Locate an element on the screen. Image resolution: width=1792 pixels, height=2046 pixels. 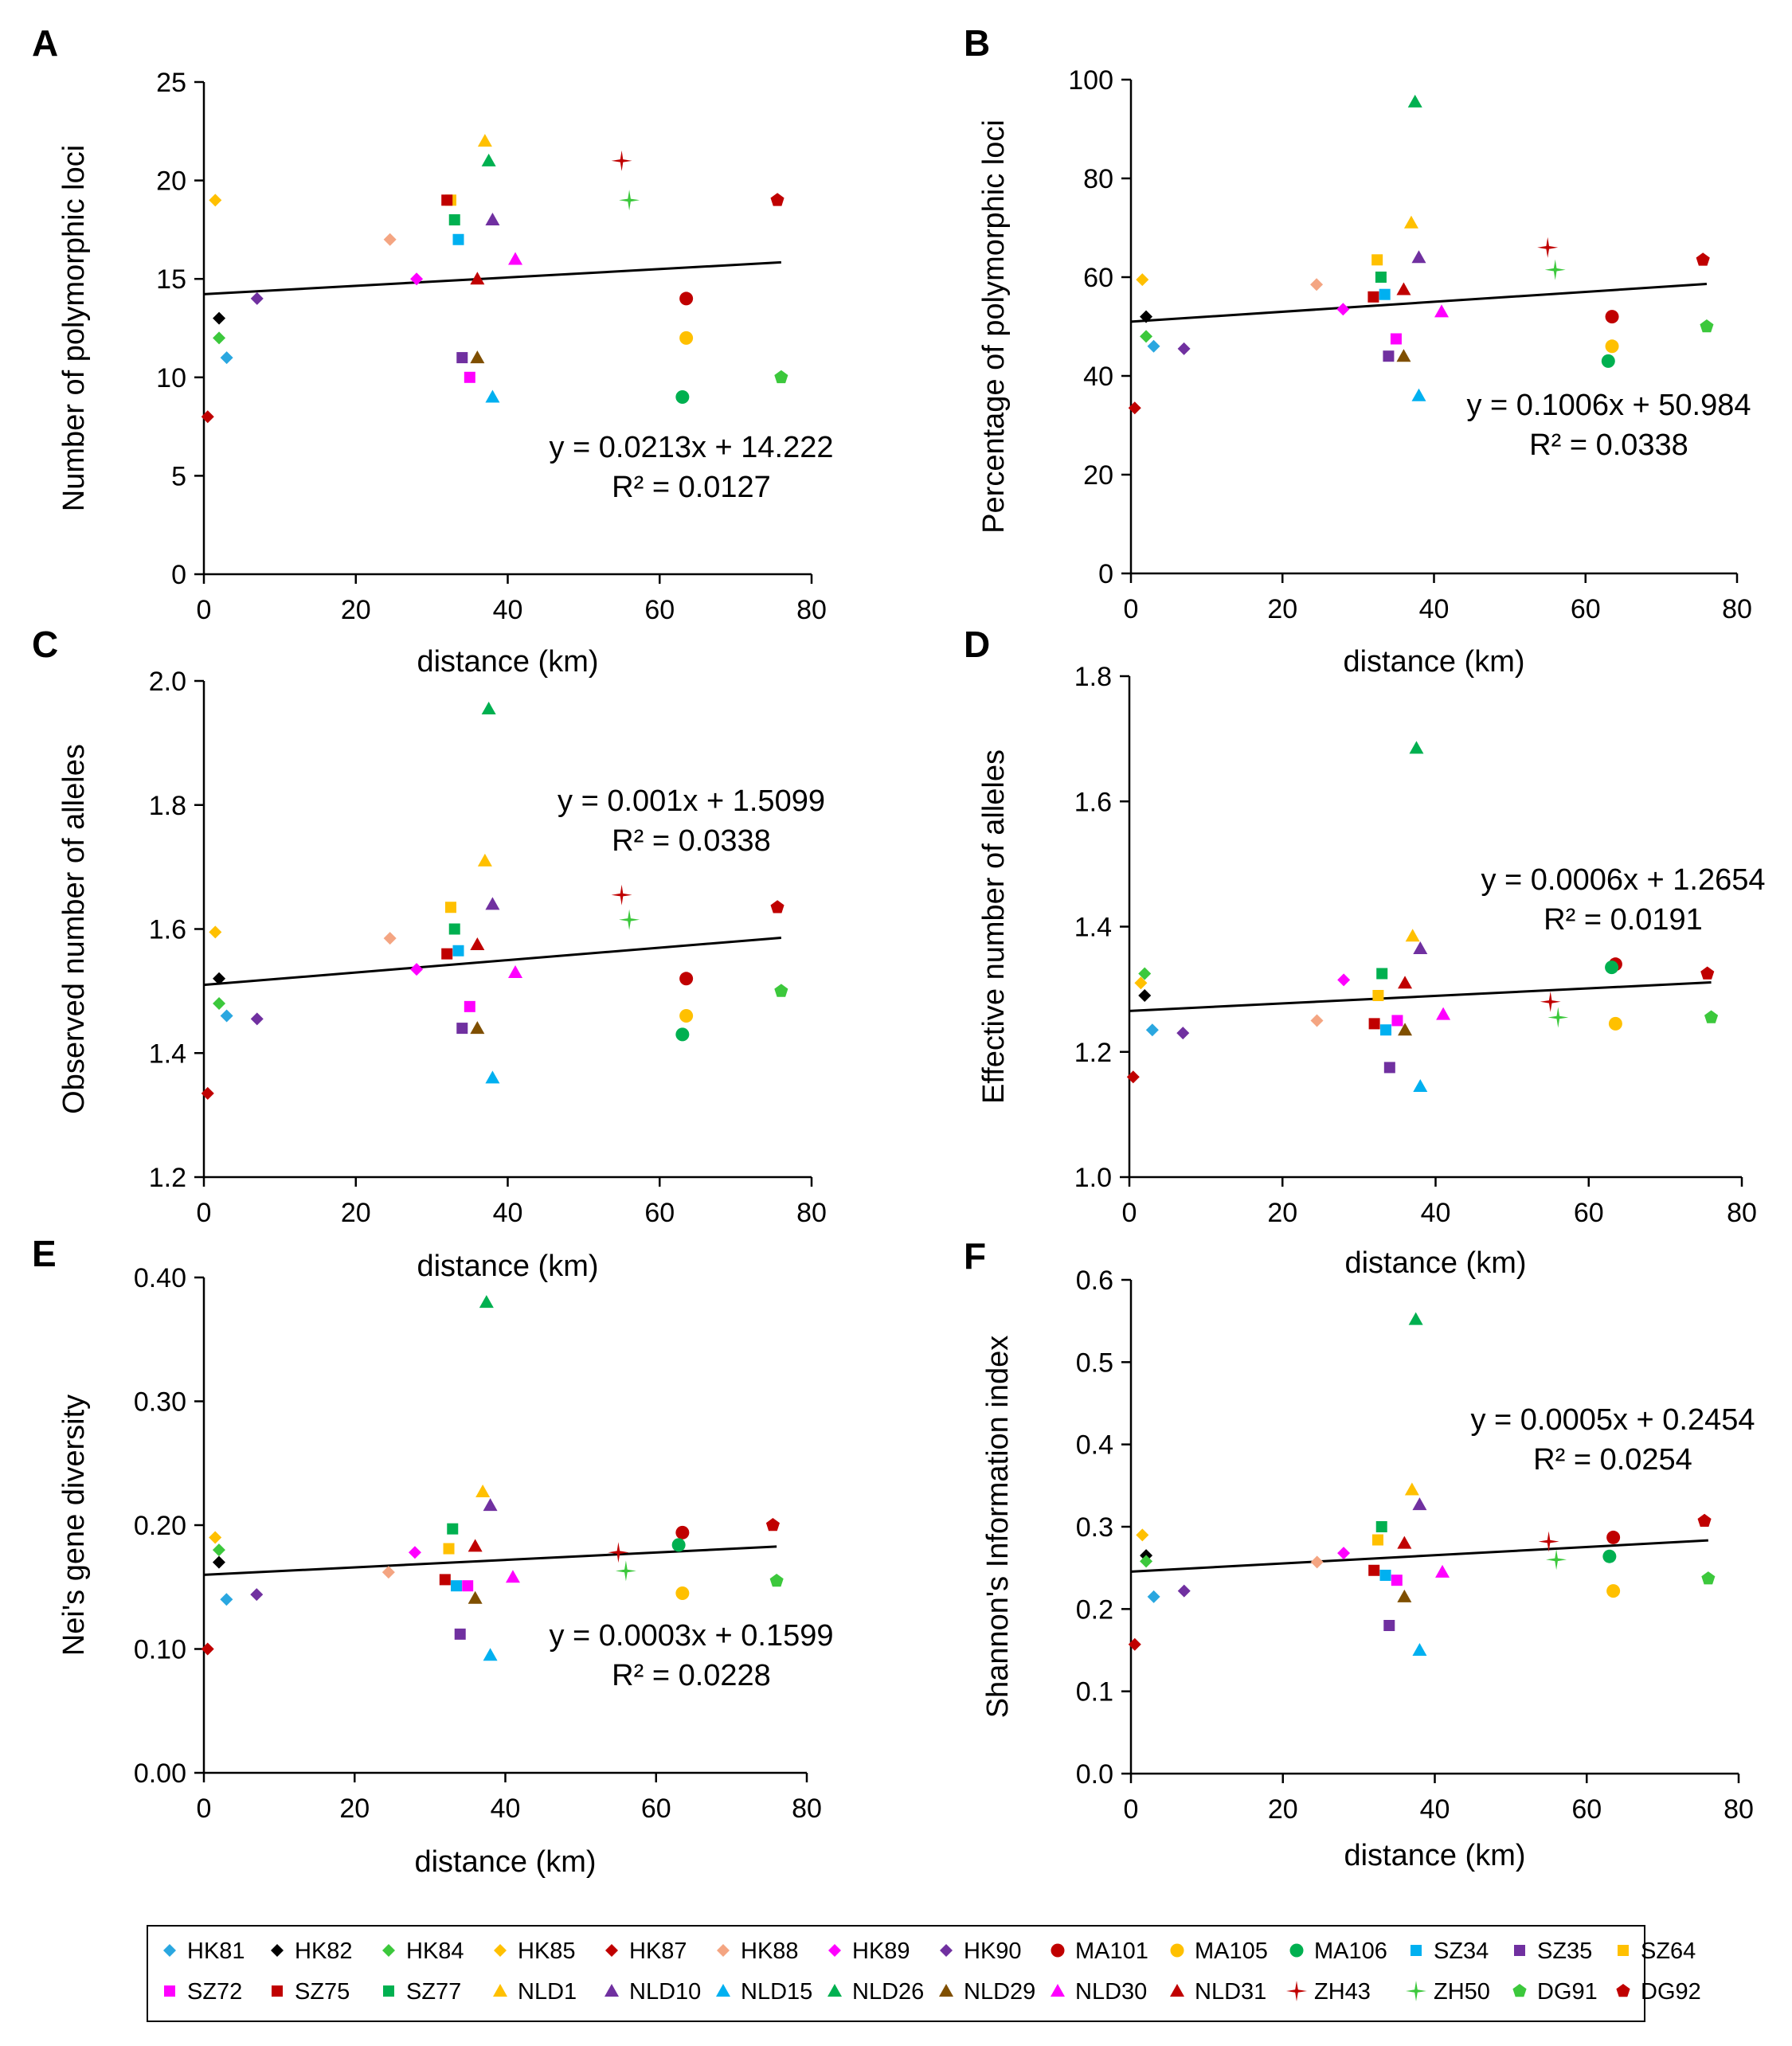
x-tick-label: 0 is located at coordinates (204, 610).